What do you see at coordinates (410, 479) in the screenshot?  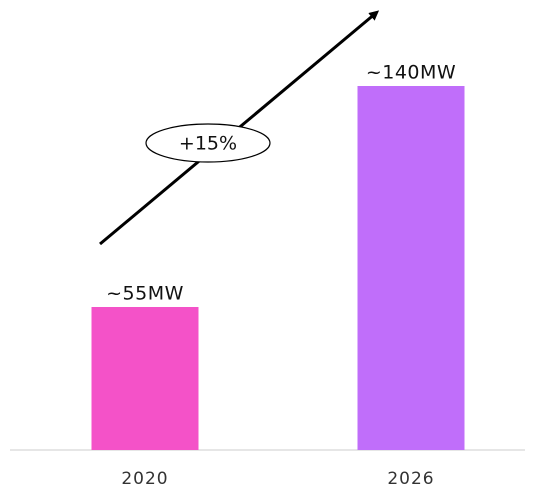 I see `x-tick-label: 2026` at bounding box center [410, 479].